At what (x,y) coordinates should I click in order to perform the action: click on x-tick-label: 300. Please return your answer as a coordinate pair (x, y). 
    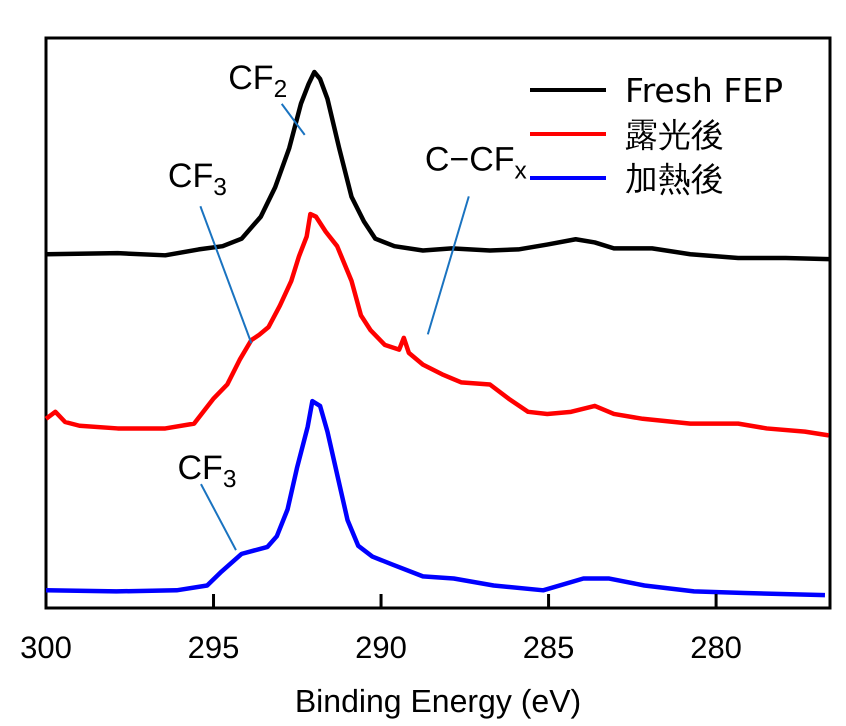
    Looking at the image, I should click on (46, 647).